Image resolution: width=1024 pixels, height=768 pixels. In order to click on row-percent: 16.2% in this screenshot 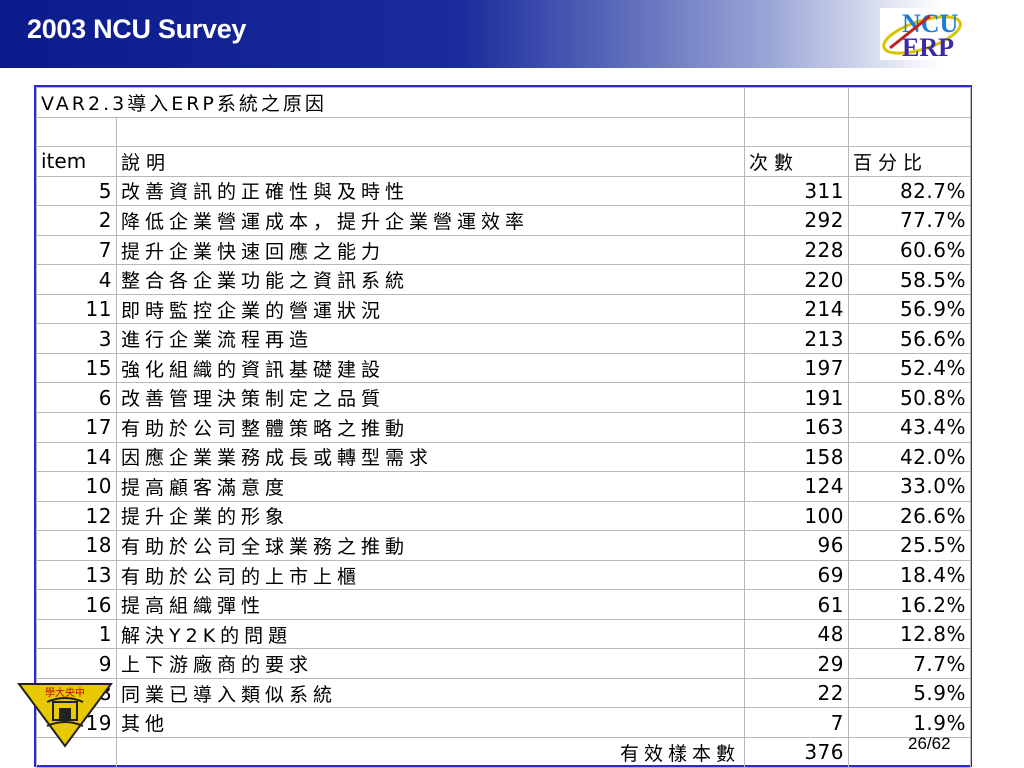, I will do `click(909, 604)`.